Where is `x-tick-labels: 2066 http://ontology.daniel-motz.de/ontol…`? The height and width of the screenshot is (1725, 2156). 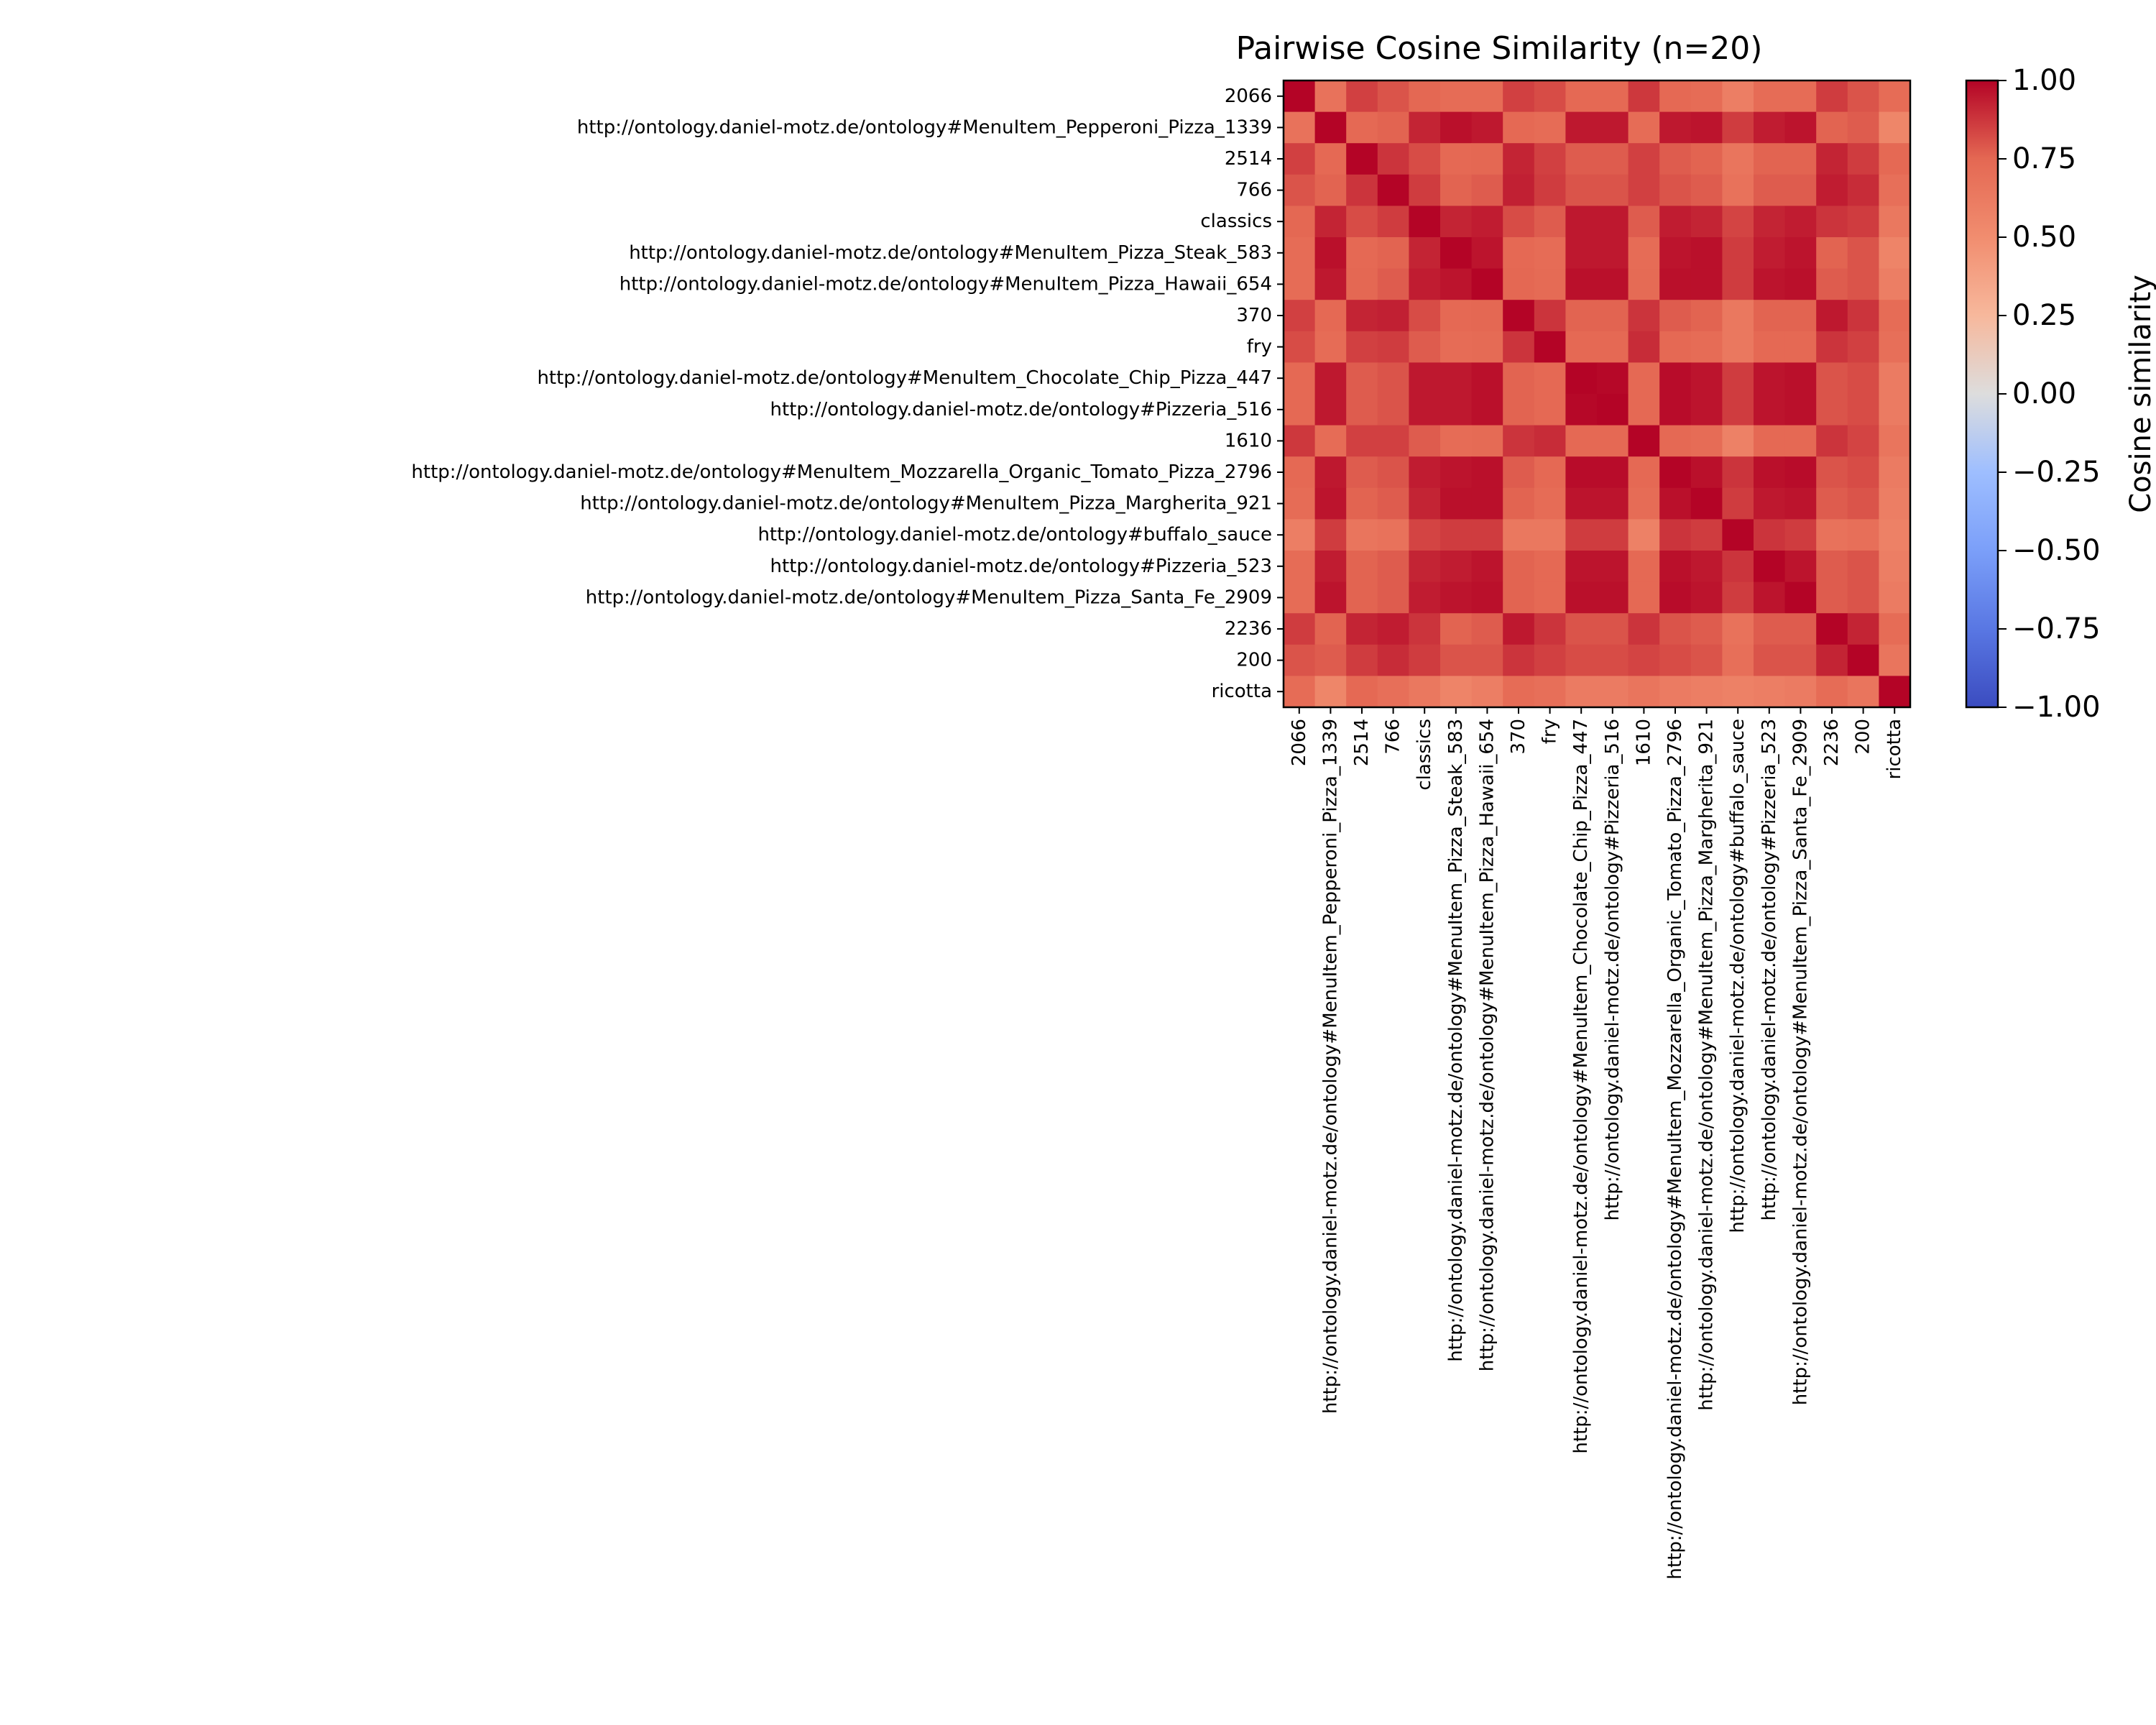 x-tick-labels: 2066 http://ontology.daniel-motz.de/ontol… is located at coordinates (1597, 1143).